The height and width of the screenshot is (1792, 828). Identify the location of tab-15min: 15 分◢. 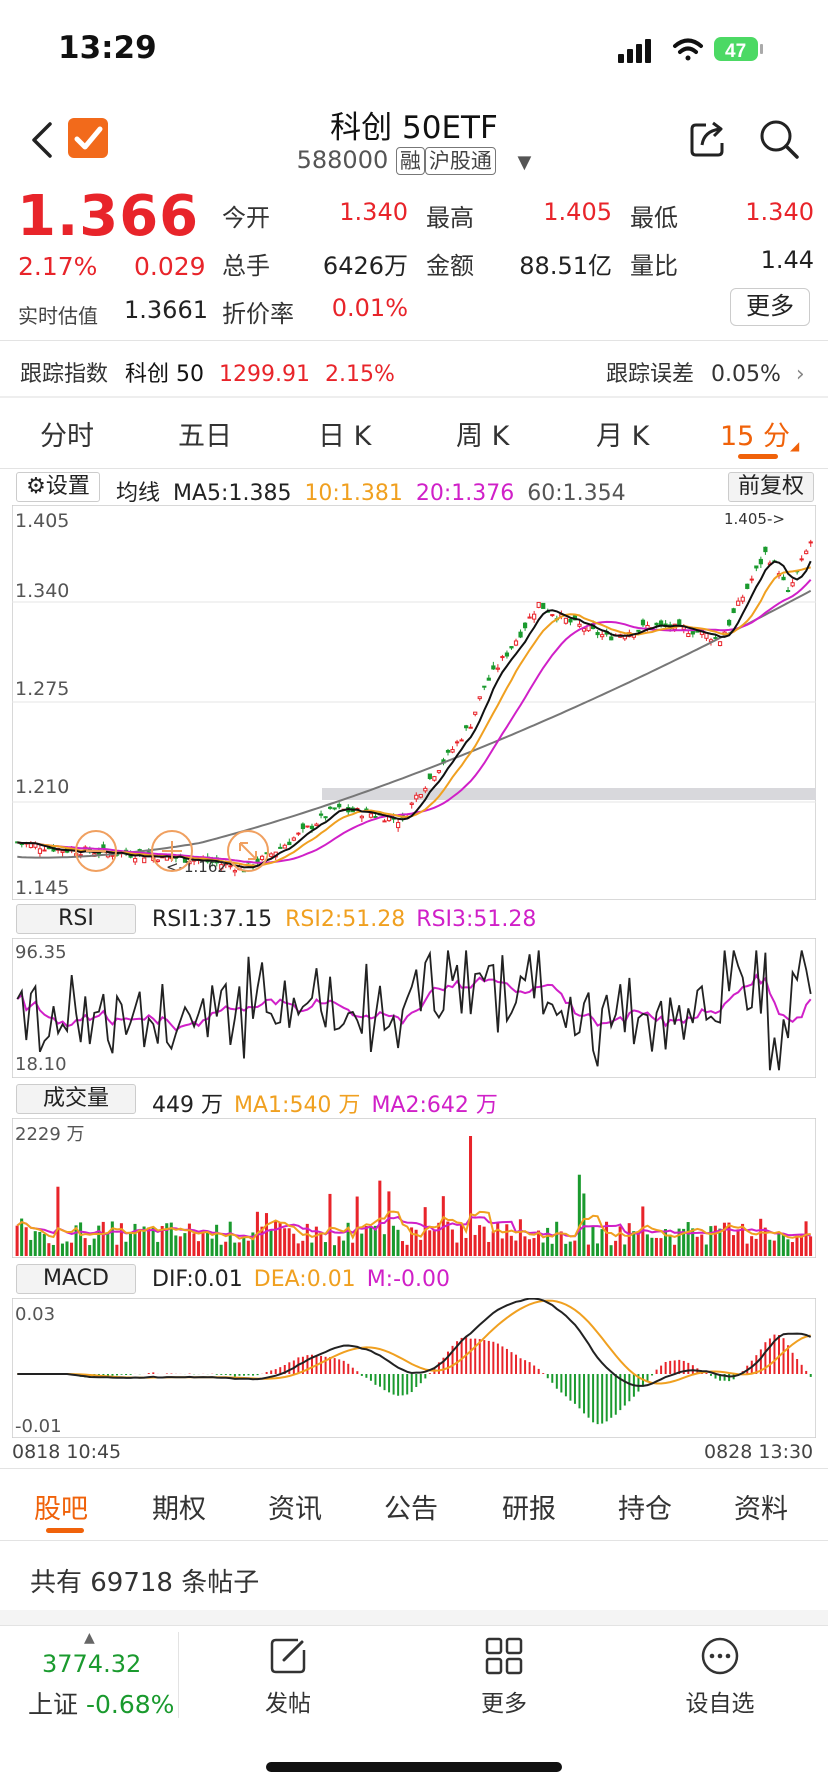
(759, 433).